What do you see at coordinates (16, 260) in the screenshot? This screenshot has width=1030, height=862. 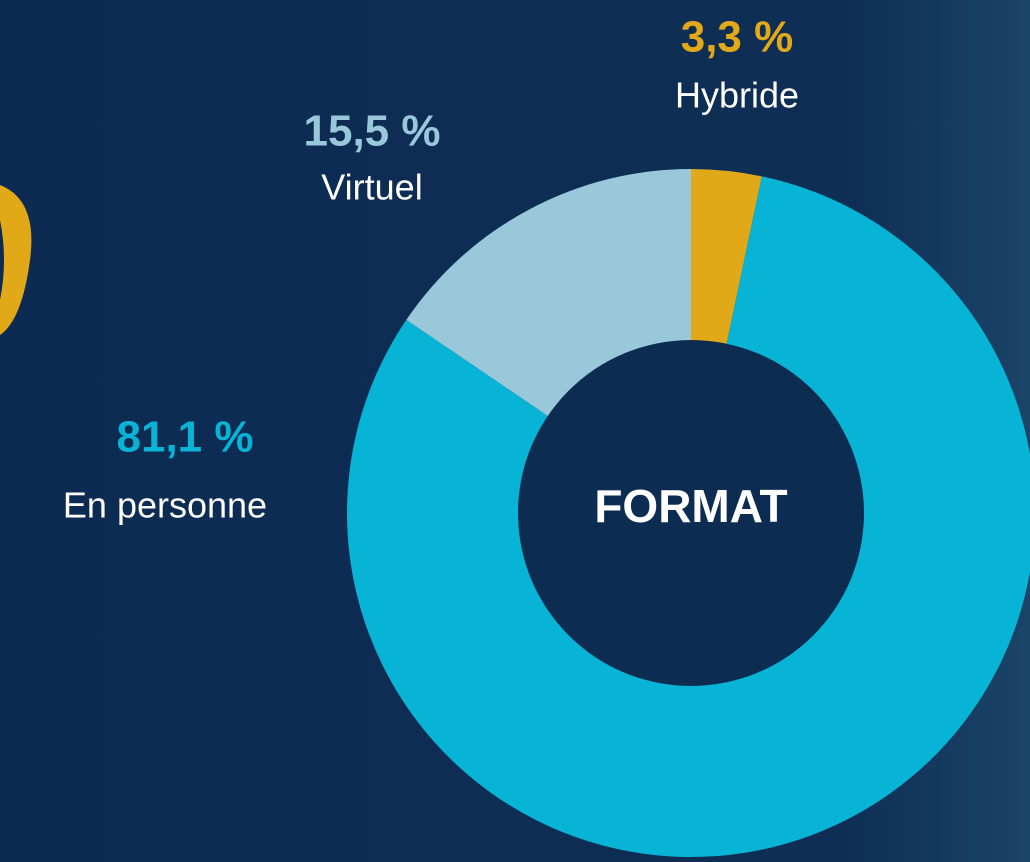 I see `decorative-glyph` at bounding box center [16, 260].